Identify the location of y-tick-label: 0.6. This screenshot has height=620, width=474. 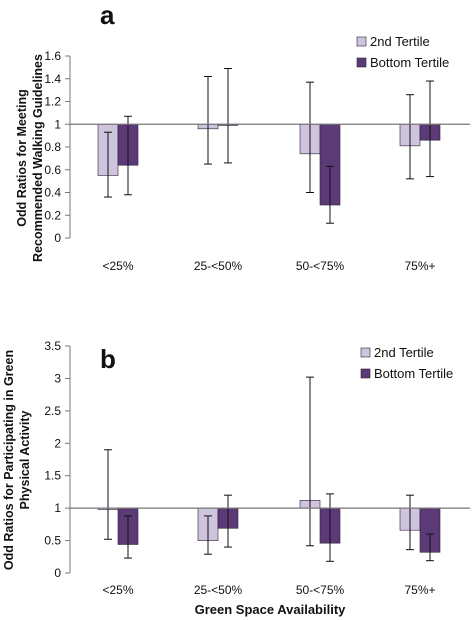
(52, 170).